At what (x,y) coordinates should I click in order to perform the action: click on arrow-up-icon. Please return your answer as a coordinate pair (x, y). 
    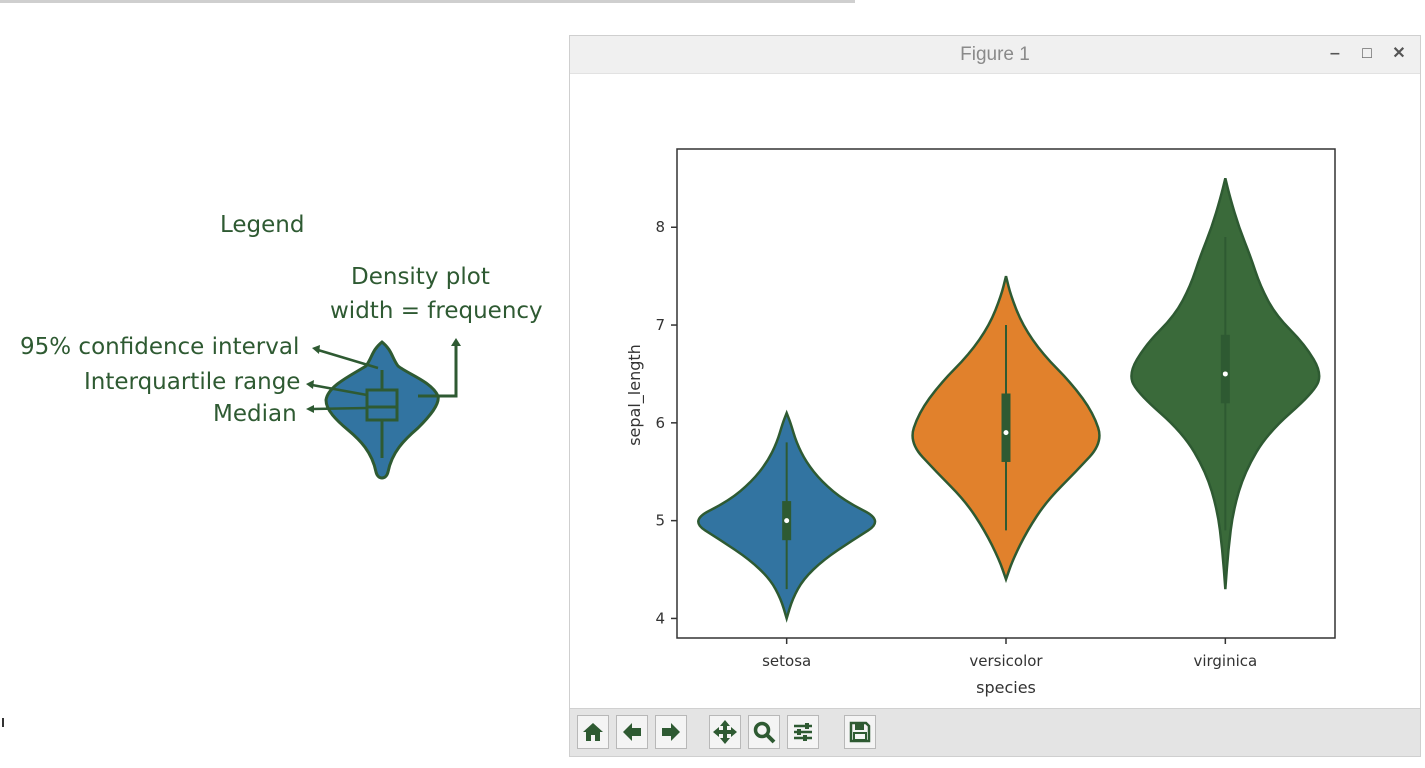
    Looking at the image, I should click on (456, 342).